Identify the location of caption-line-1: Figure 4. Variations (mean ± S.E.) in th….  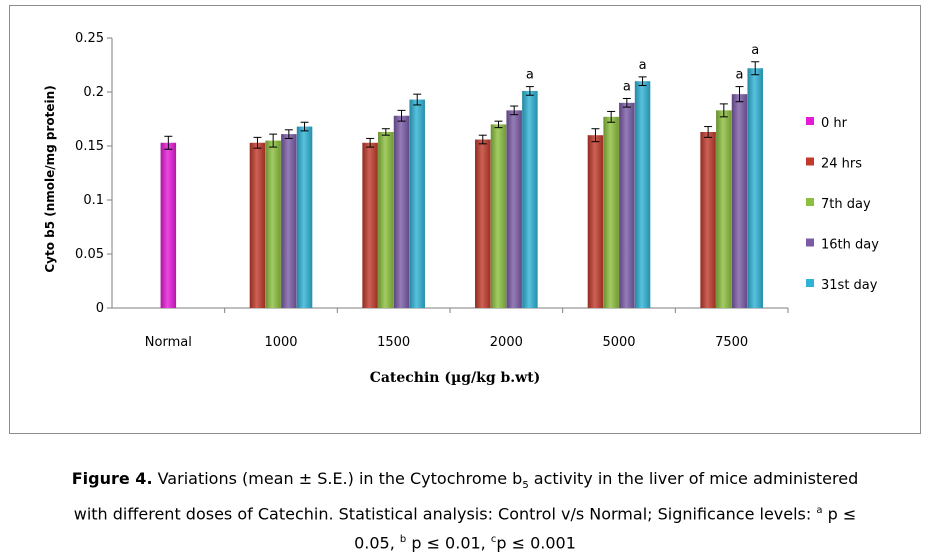
(465, 482).